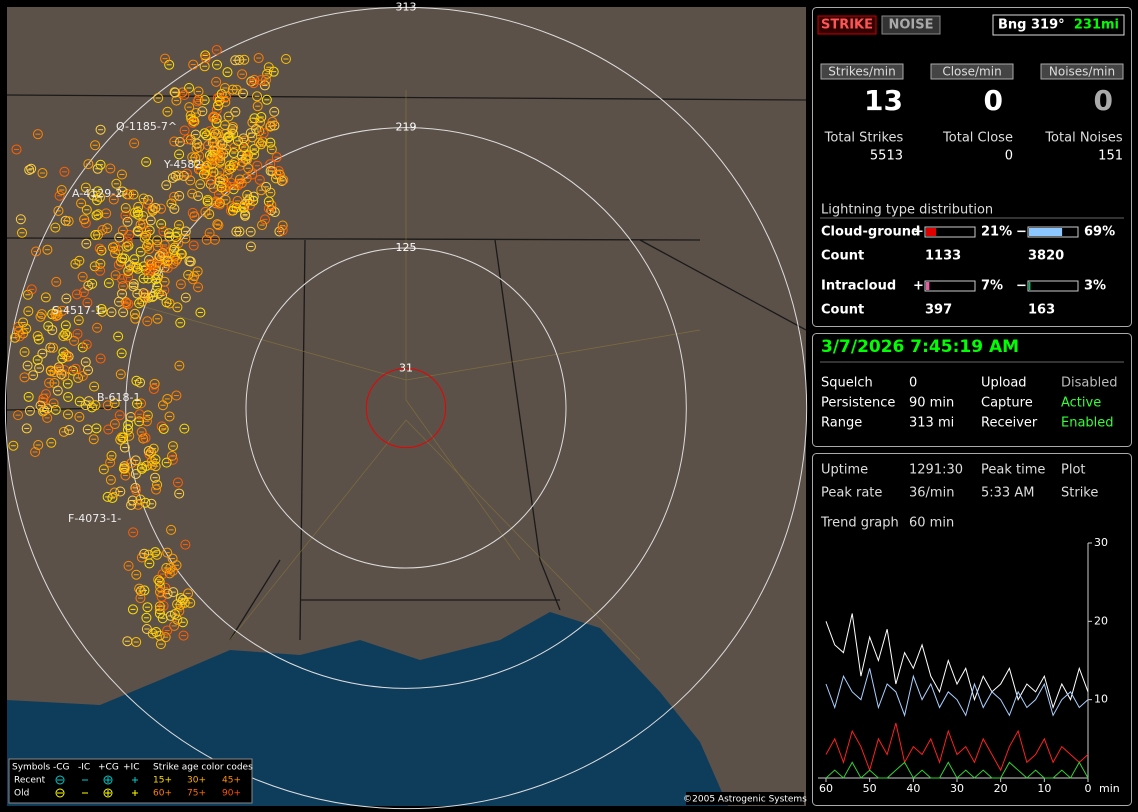 This screenshot has width=1138, height=812. I want to click on setting-cell: 313 mi, so click(931, 423).